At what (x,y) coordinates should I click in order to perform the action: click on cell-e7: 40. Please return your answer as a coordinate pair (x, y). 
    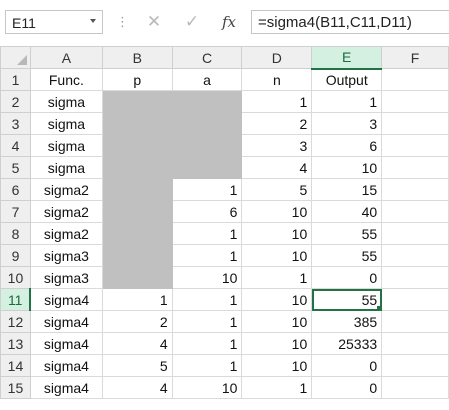
    Looking at the image, I should click on (347, 211).